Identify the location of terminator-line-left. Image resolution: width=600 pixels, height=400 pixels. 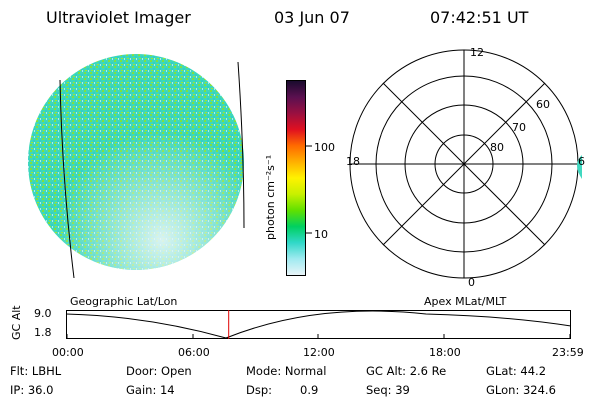
(67, 179).